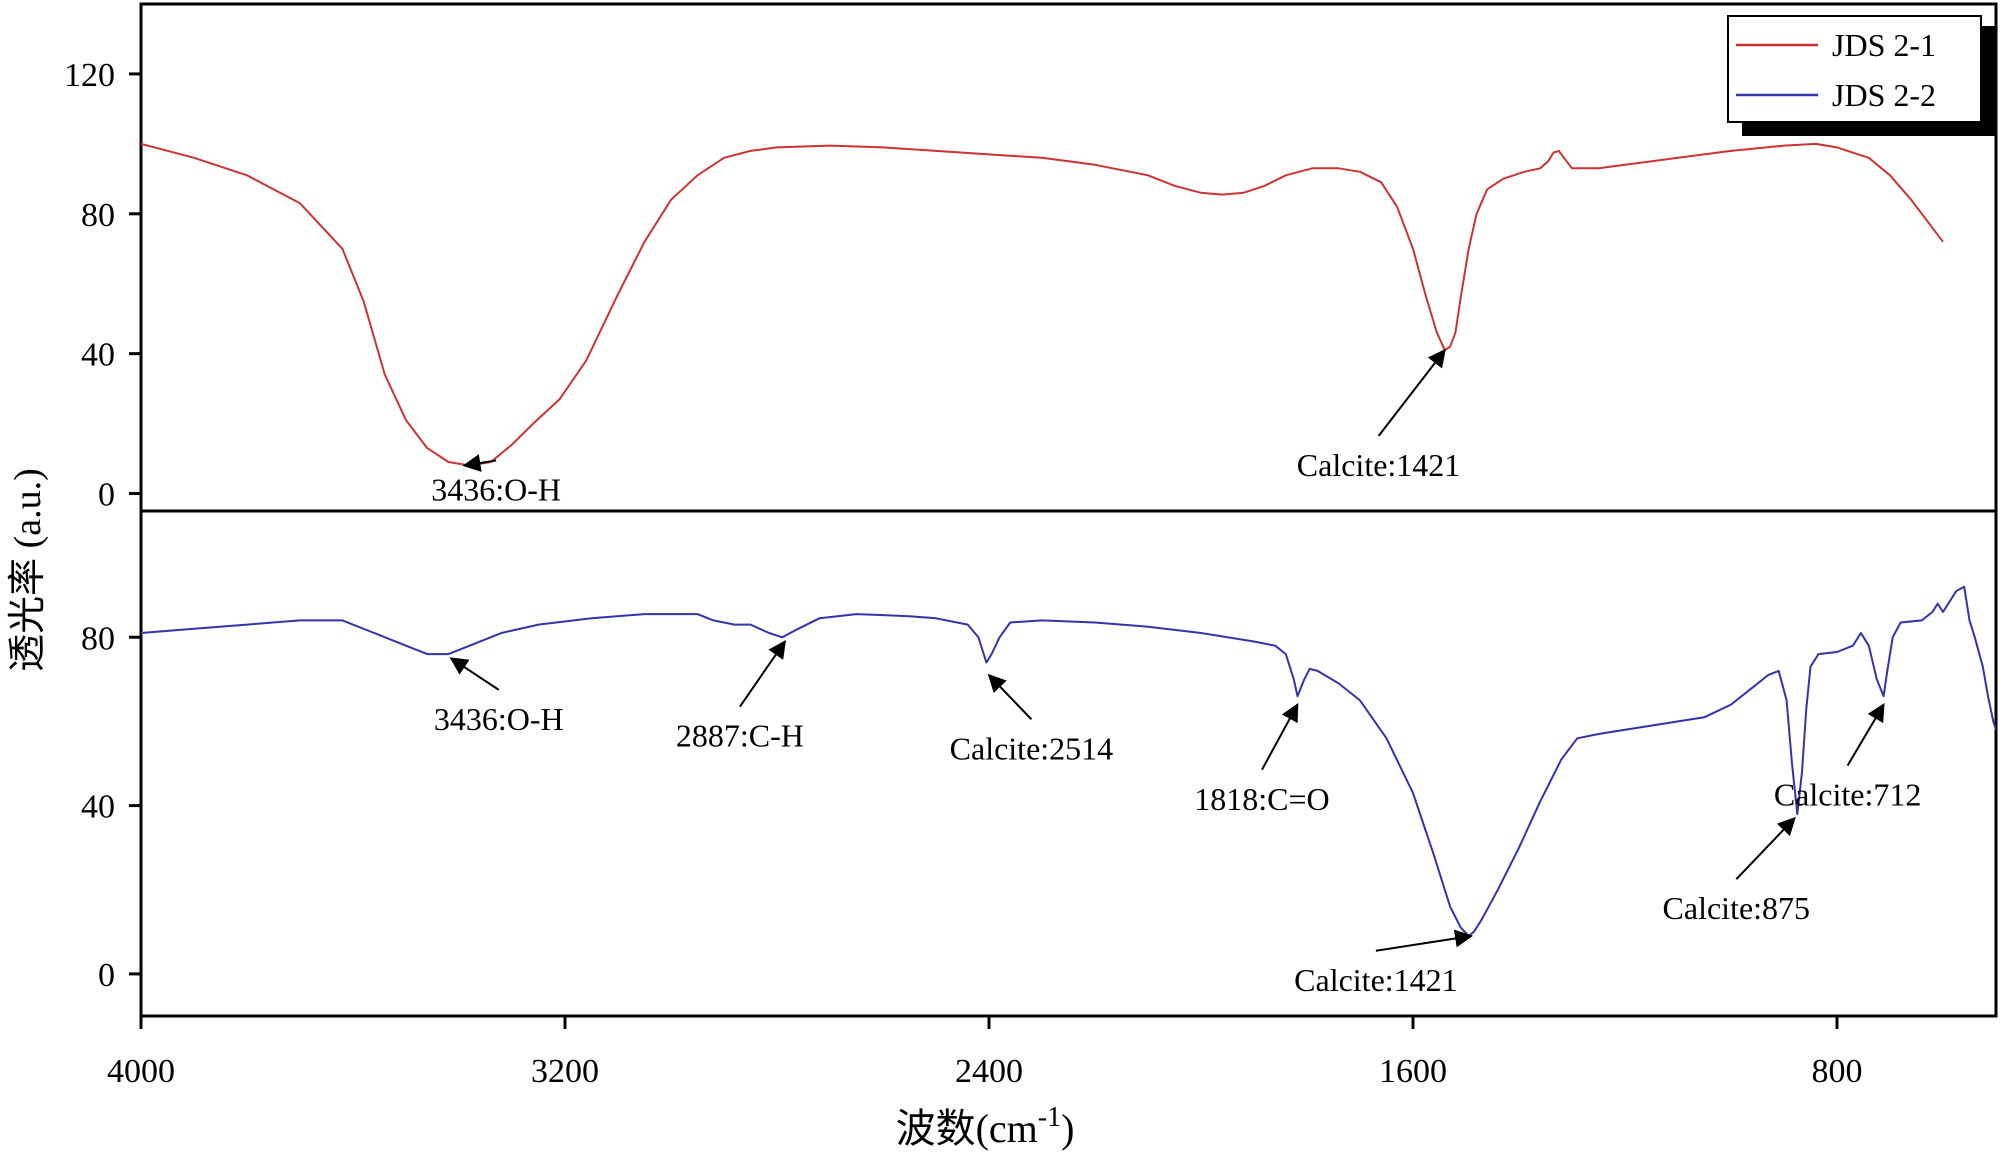 This screenshot has height=1161, width=2000. I want to click on annotation-label-2-3436-o-h: 3436:O-H, so click(499, 719).